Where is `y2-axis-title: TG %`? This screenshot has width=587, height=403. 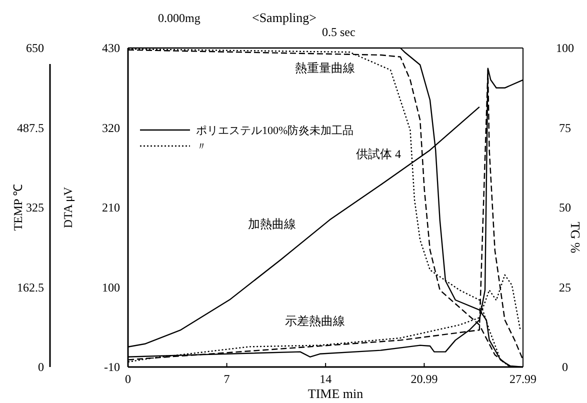
y2-axis-title: TG % is located at coordinates (575, 238).